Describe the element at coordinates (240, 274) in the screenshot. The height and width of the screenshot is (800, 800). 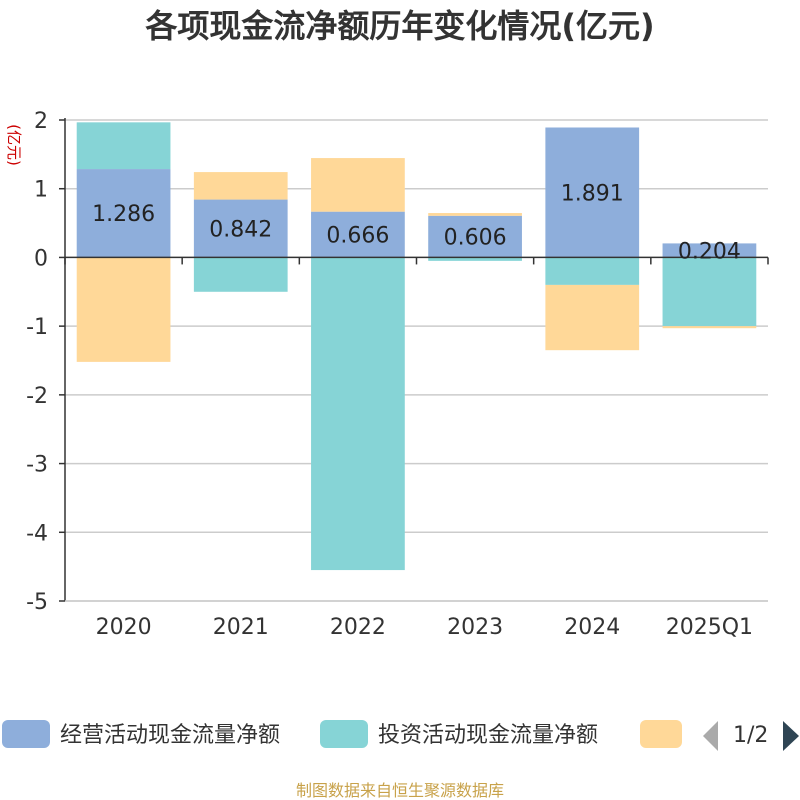
I see `bar-series1-2021` at that location.